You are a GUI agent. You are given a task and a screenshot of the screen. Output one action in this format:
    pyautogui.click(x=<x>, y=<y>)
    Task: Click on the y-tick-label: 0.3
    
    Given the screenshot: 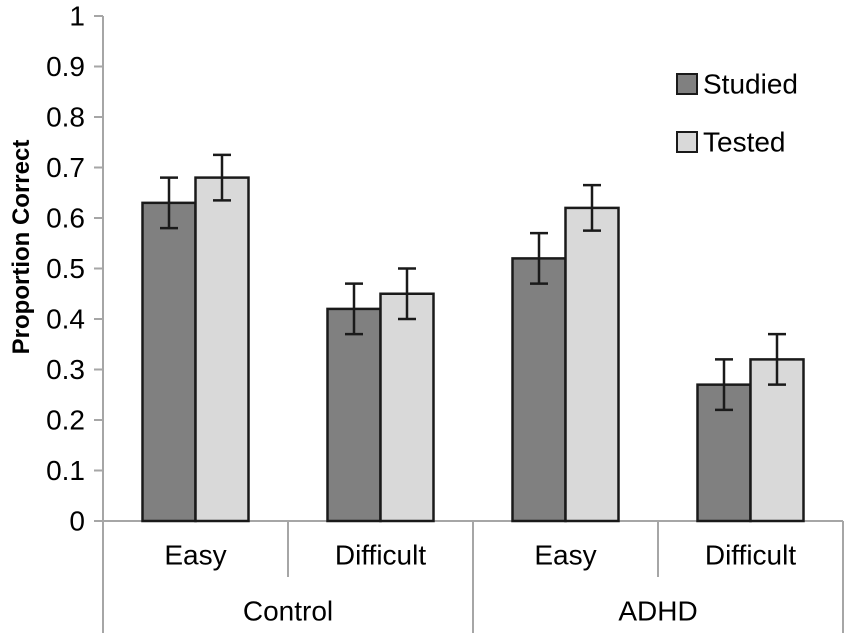 What is the action you would take?
    pyautogui.click(x=65, y=369)
    